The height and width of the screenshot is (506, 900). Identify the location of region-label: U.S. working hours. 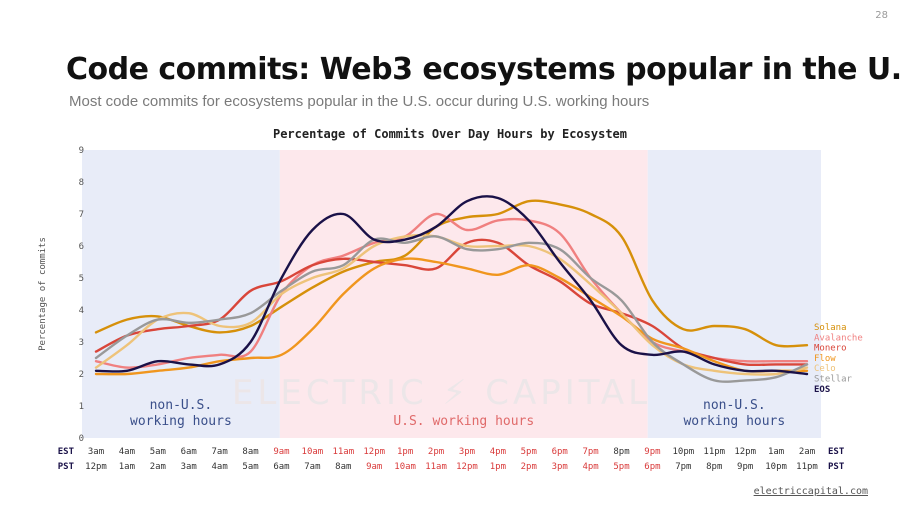
(463, 421).